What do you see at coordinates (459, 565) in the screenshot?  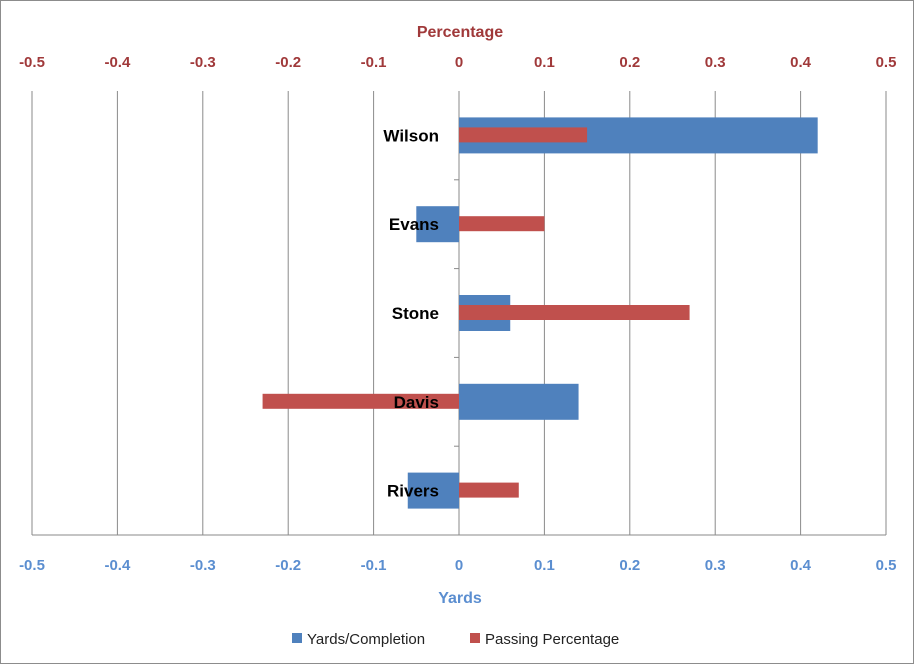 I see `bottom-tick-label: 0` at bounding box center [459, 565].